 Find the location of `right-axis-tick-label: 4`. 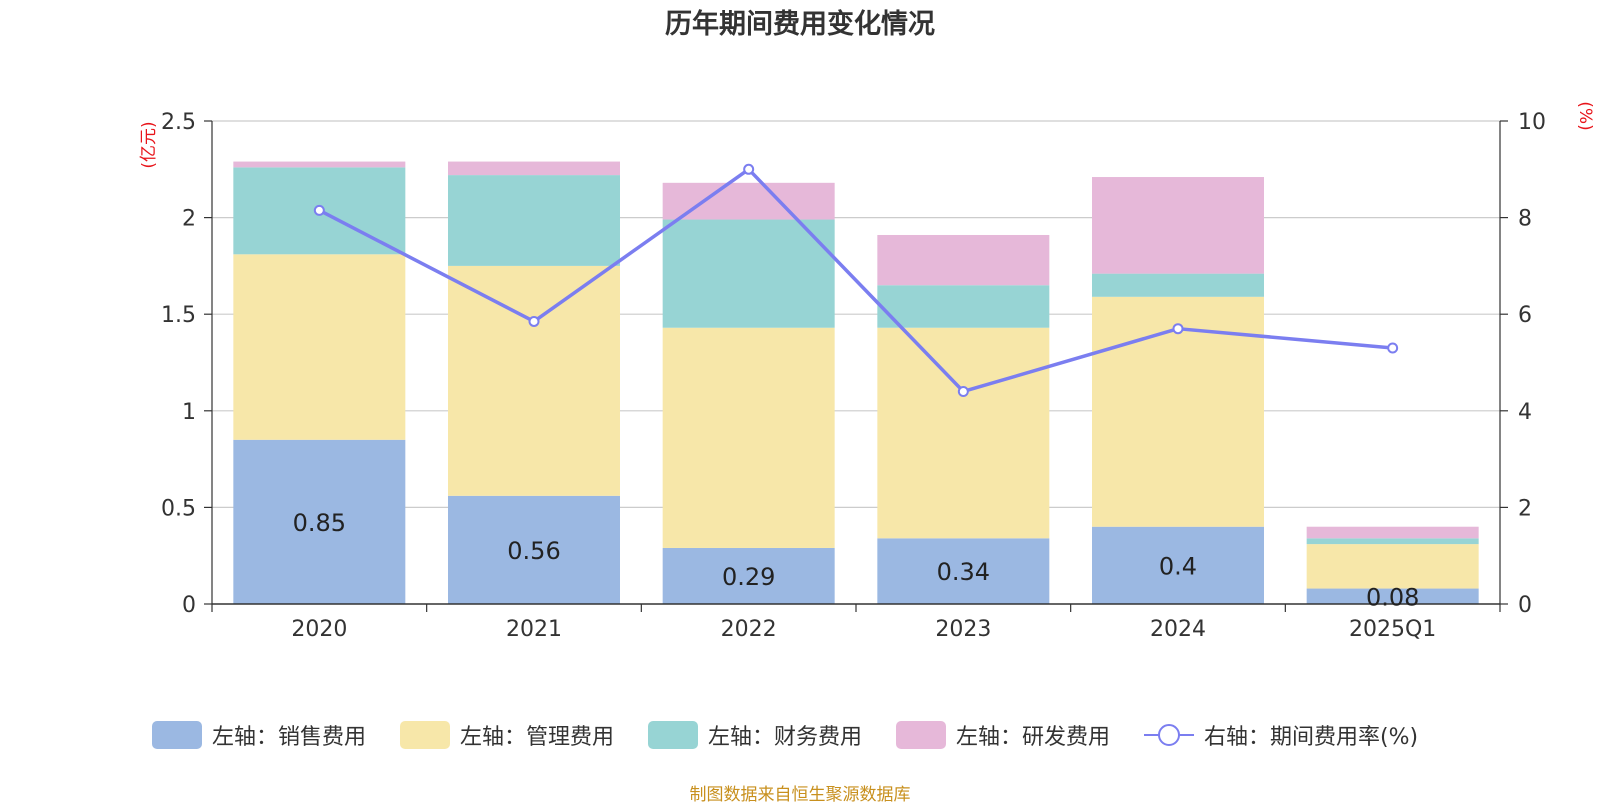

right-axis-tick-label: 4 is located at coordinates (1525, 412).